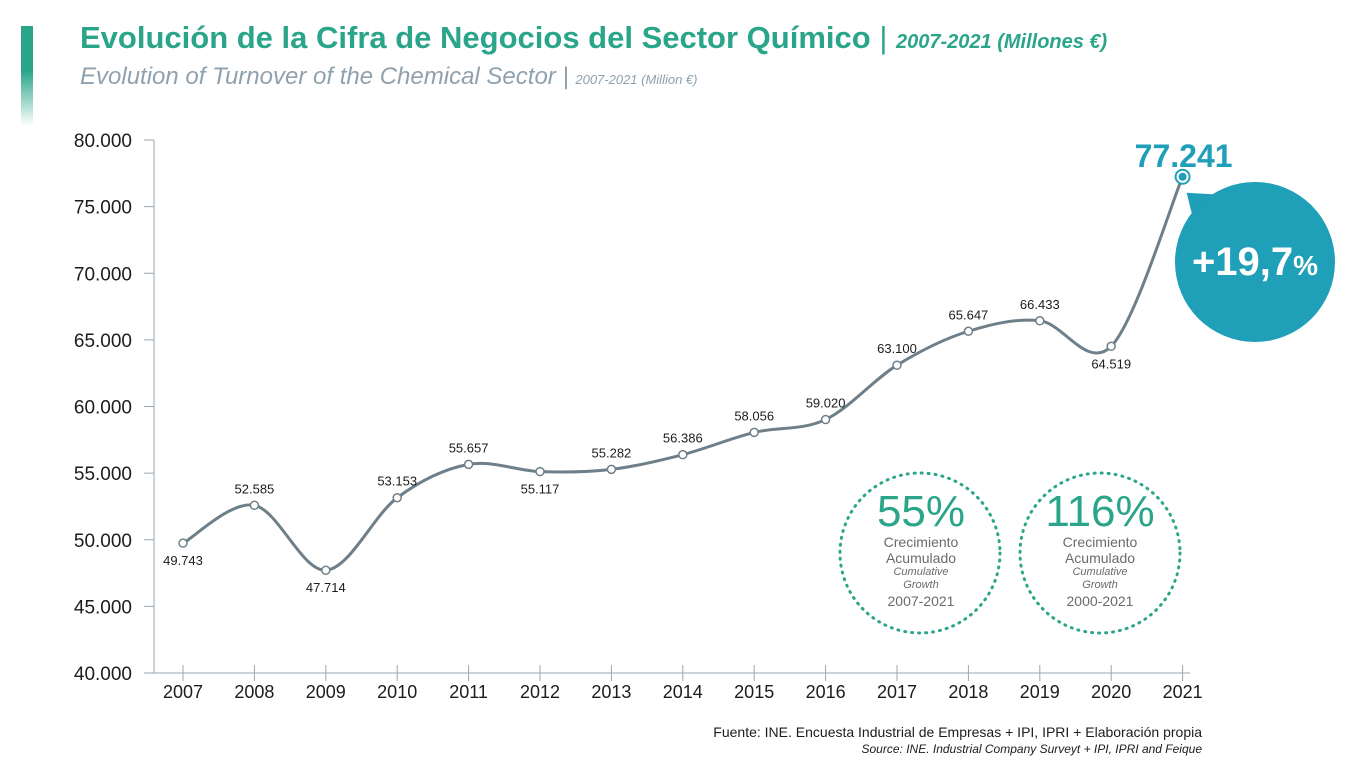 Image resolution: width=1349 pixels, height=776 pixels. Describe the element at coordinates (1002, 42) in the screenshot. I see `subtitle-es-text: 2007-2021 (Millones €)` at that location.